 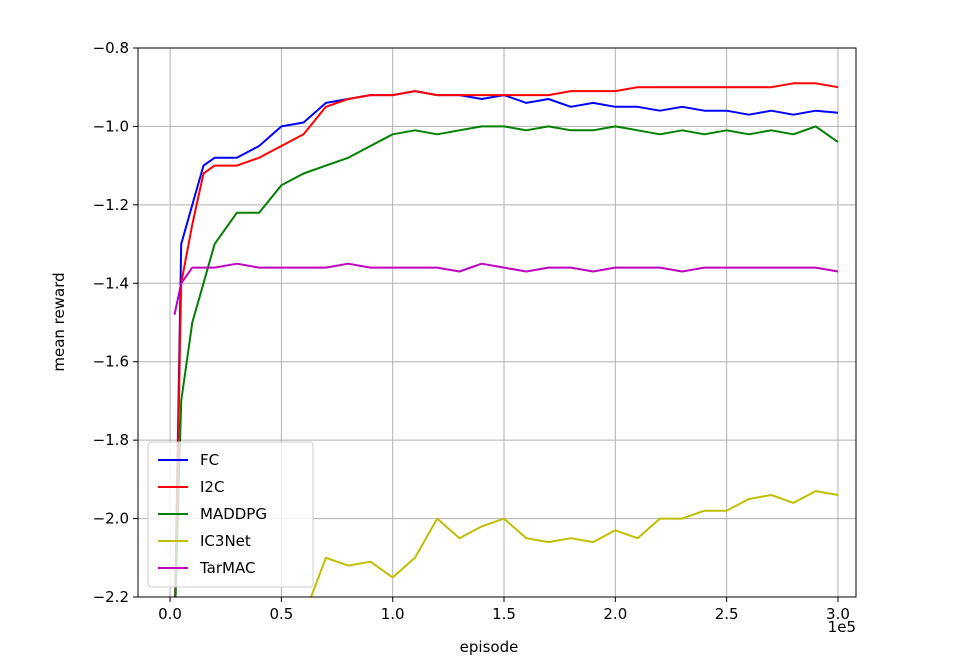 I want to click on y-tick-label: −1.6, so click(x=111, y=362).